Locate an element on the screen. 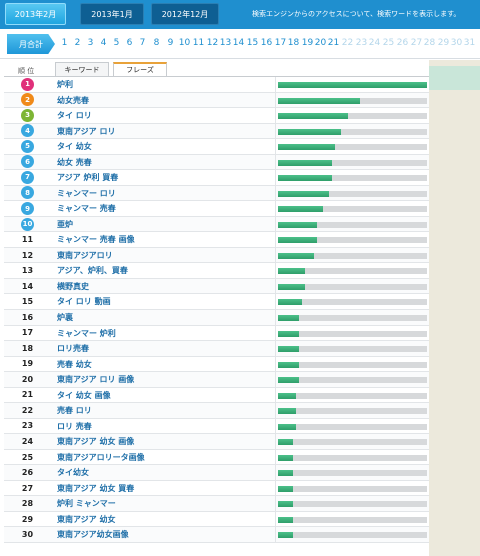 Image resolution: width=480 pixels, height=556 pixels. keyword-link: タイ幼女 is located at coordinates (73, 473).